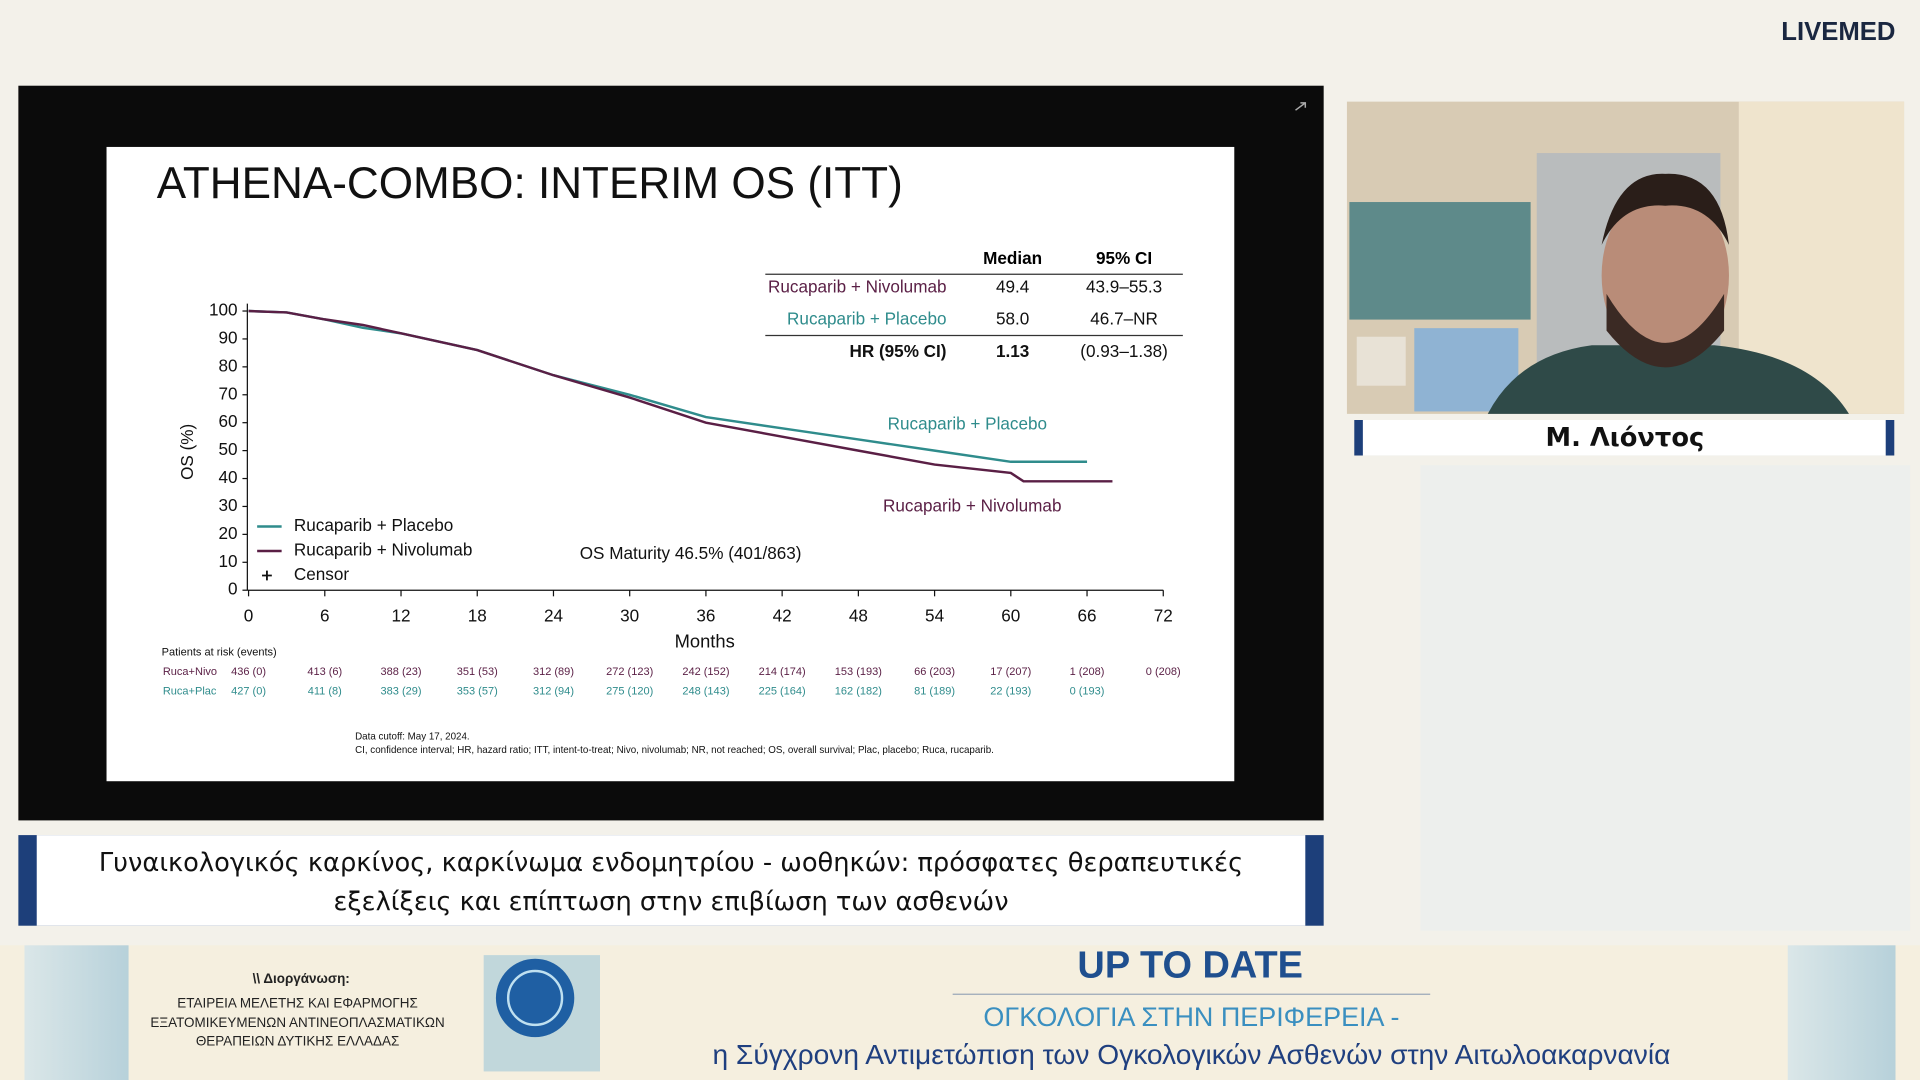 The width and height of the screenshot is (1920, 1080). What do you see at coordinates (227, 365) in the screenshot?
I see `y-tick-label: 80` at bounding box center [227, 365].